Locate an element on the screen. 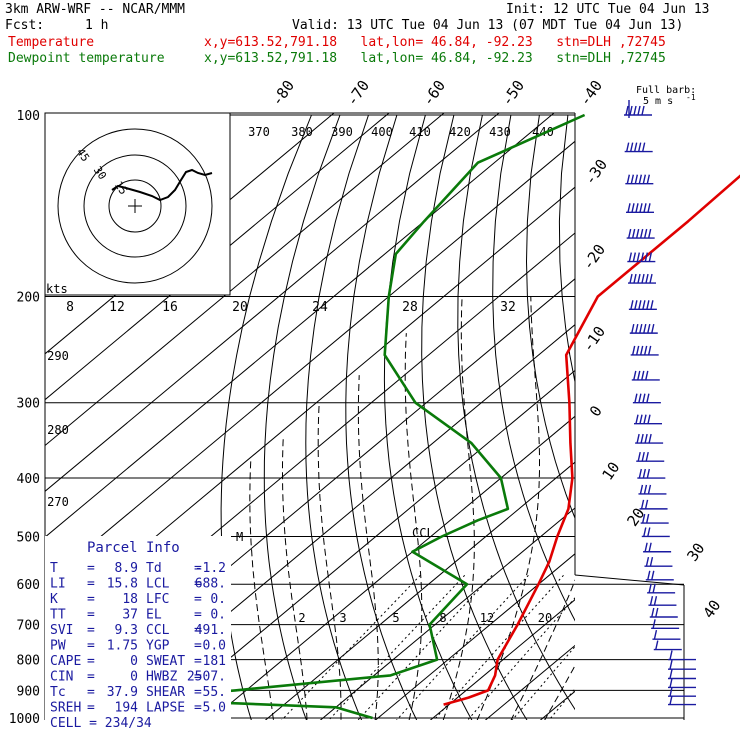 Image resolution: width=740 pixels, height=740 pixels. mixing-ratio-label: 20 is located at coordinates (545, 618).